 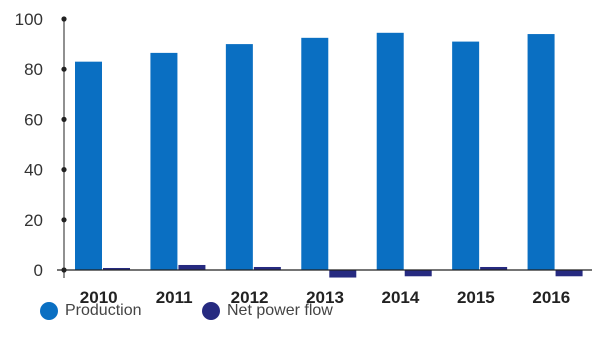 What do you see at coordinates (174, 297) in the screenshot?
I see `x-tick-label: 2011` at bounding box center [174, 297].